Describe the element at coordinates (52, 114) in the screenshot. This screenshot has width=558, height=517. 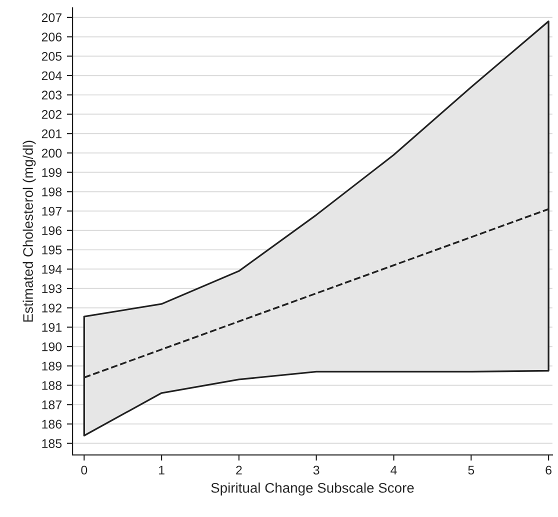
I see `y-tick-label: 202` at that location.